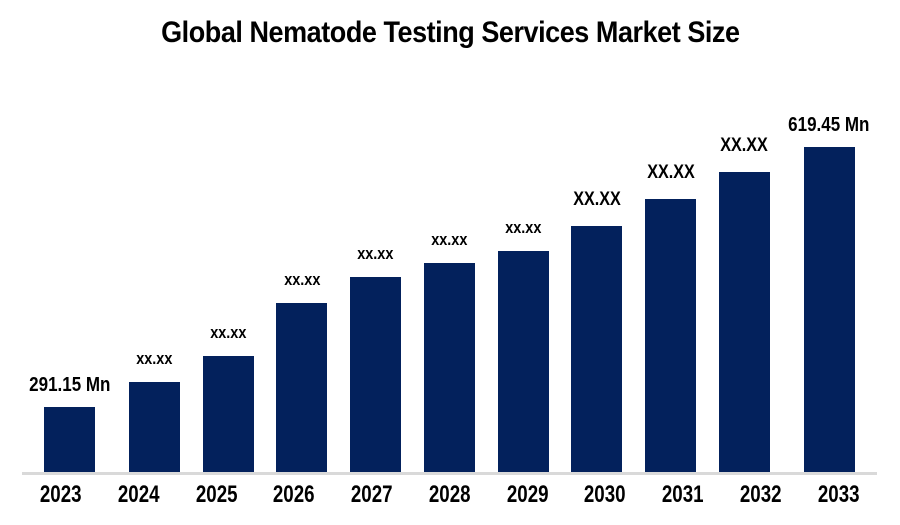 This screenshot has height=525, width=900. I want to click on bar-column-2026: xx.xx, so click(302, 371).